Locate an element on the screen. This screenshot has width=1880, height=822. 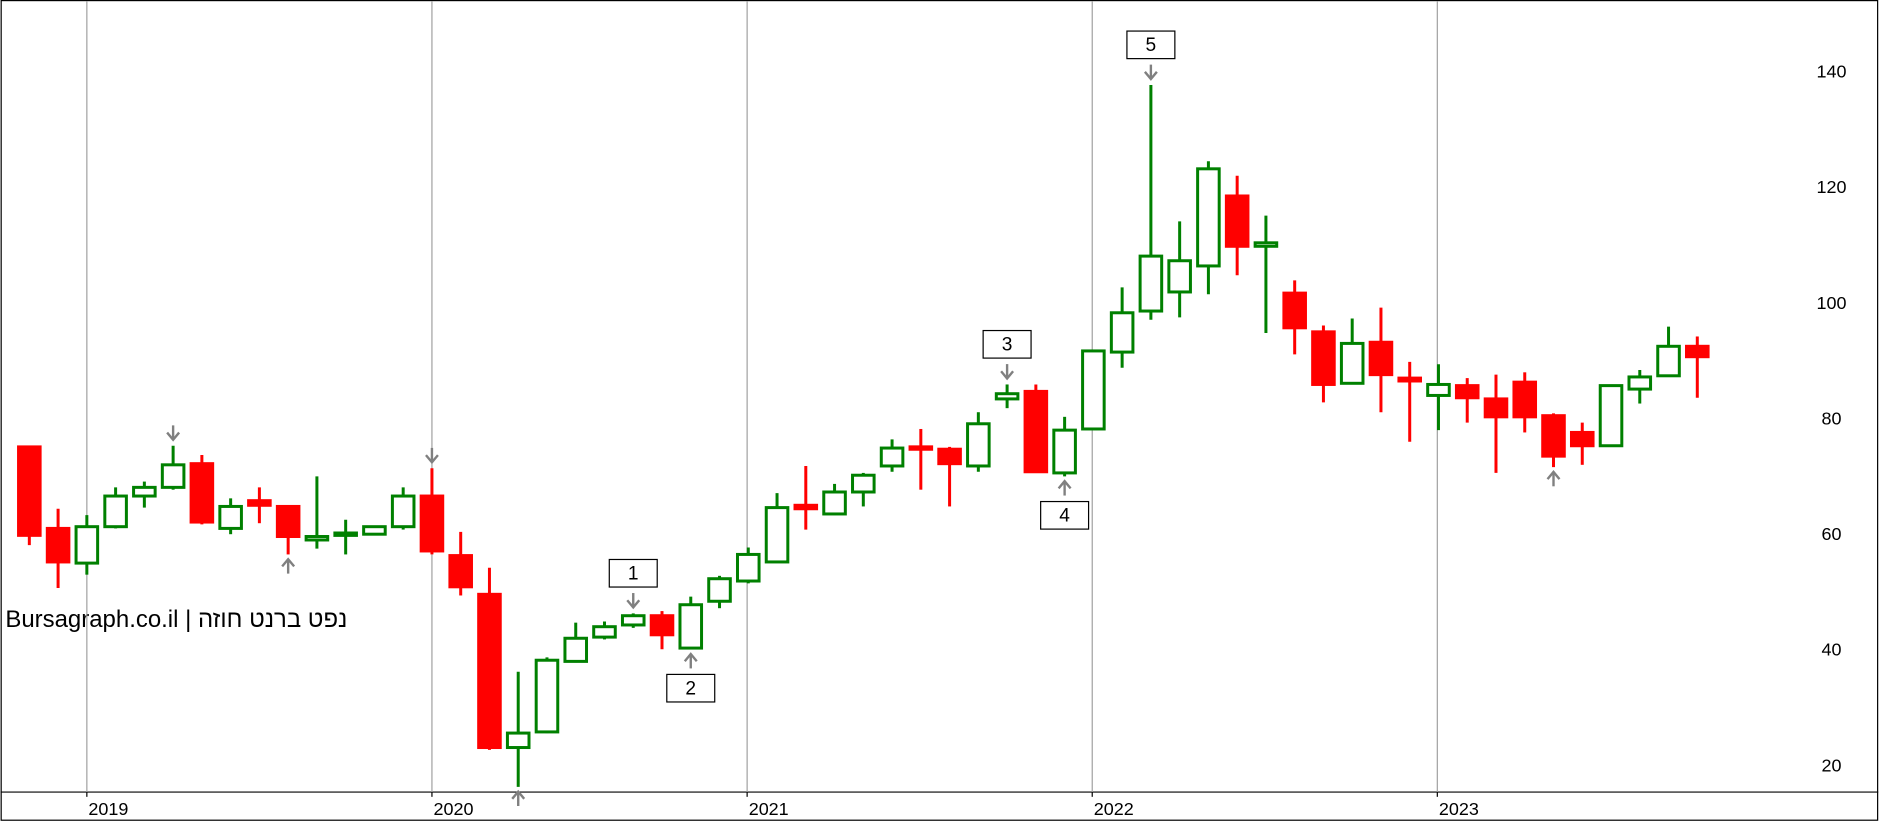
annotation-label: 5 is located at coordinates (1151, 45).